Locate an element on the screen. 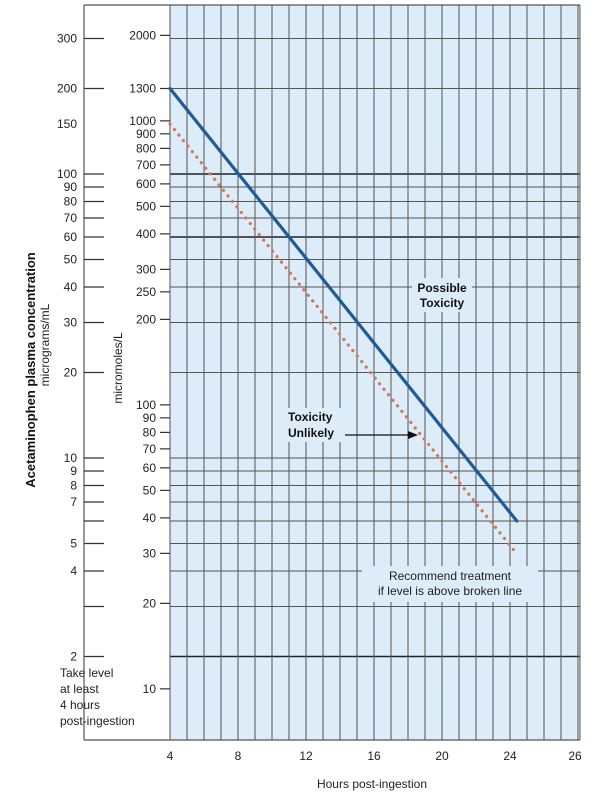 The width and height of the screenshot is (600, 812). y-tick-label-mcg: 100 is located at coordinates (67, 174).